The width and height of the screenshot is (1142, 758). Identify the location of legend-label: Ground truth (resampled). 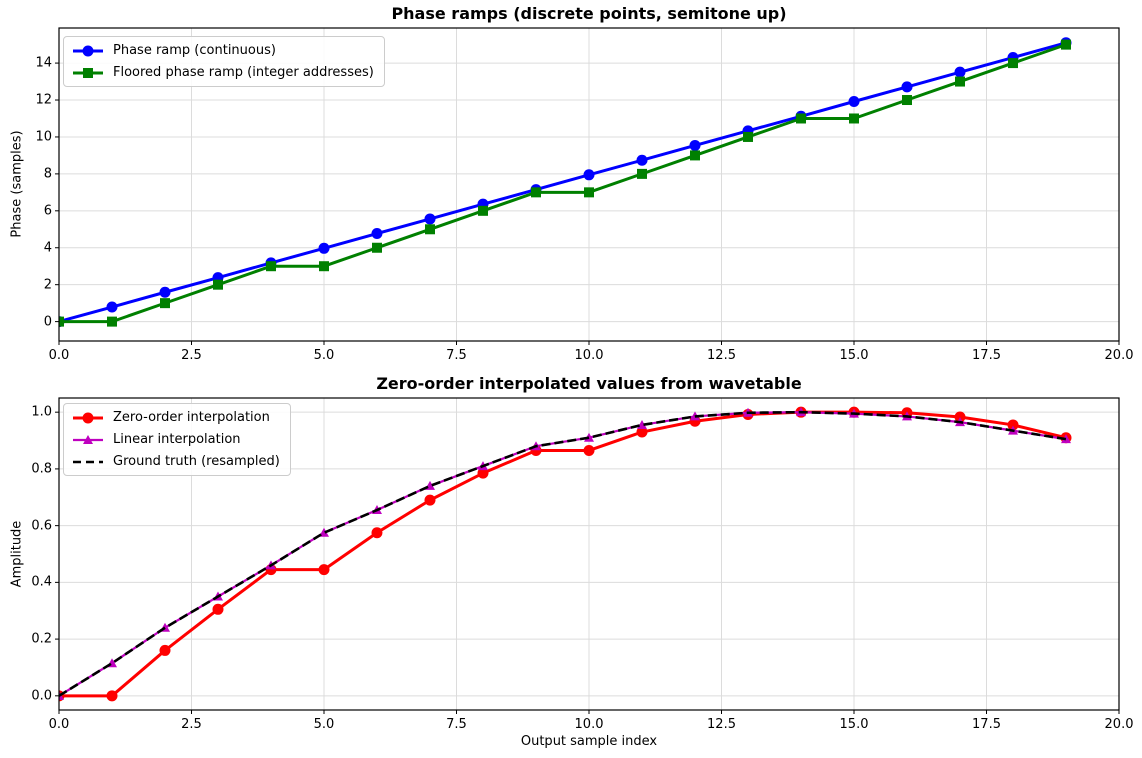
(196, 461).